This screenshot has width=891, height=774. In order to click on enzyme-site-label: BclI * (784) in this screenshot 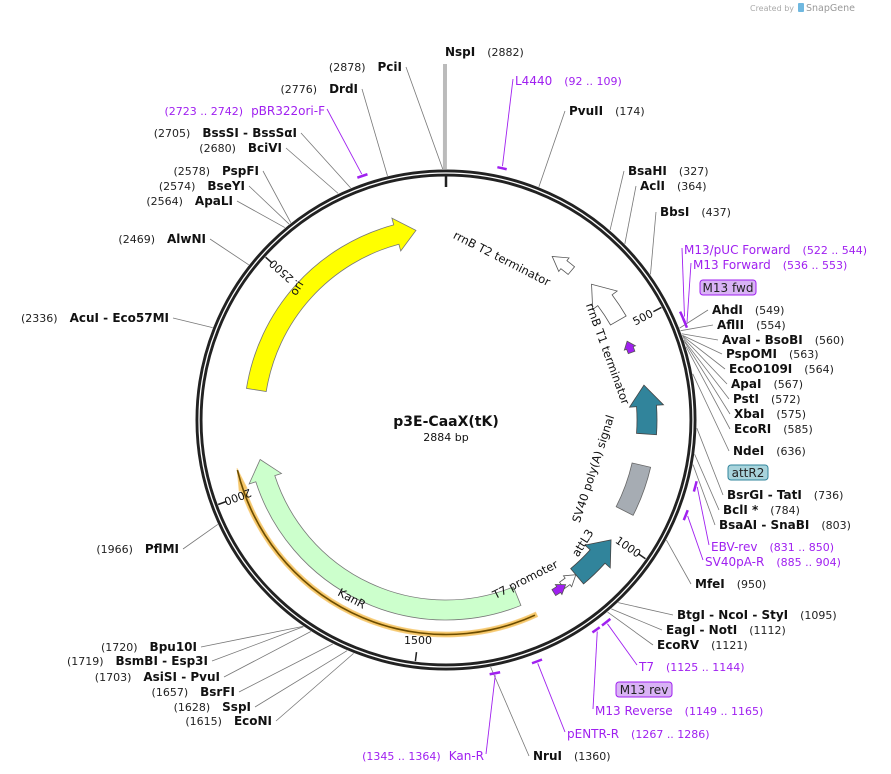, I will do `click(761, 510)`.